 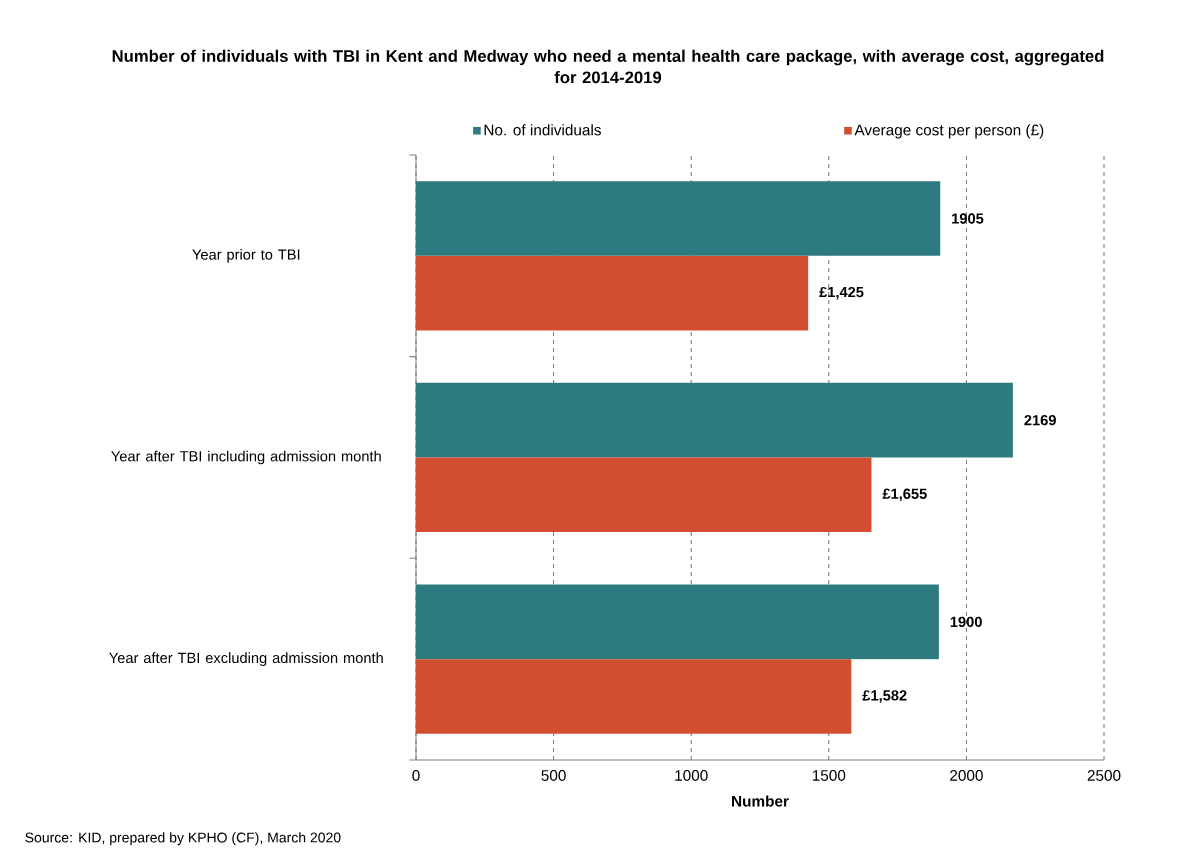 What do you see at coordinates (246, 457) in the screenshot?
I see `y-tick-label: Year after TBI including admission month` at bounding box center [246, 457].